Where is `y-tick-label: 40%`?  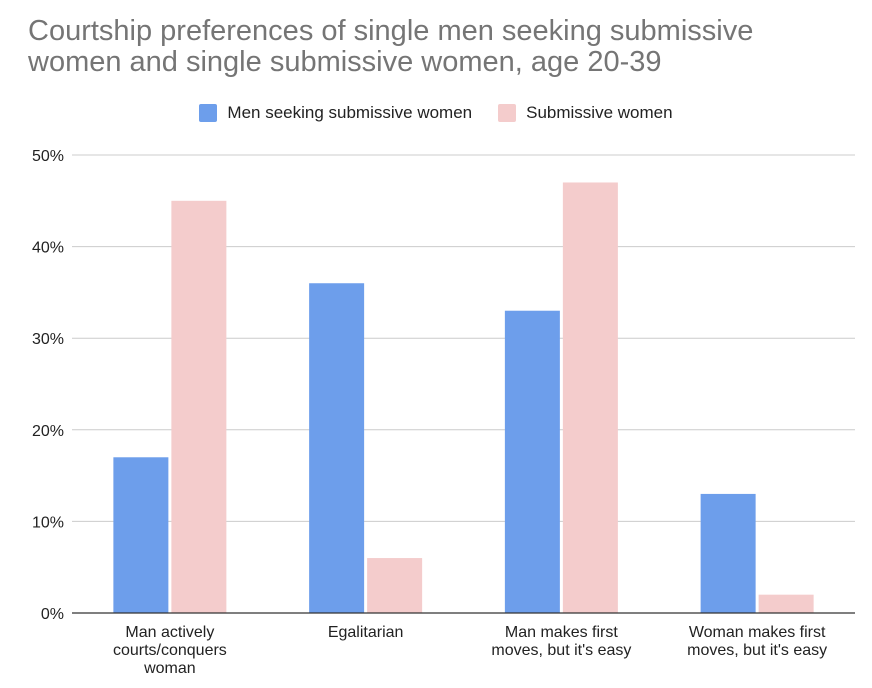
y-tick-label: 40% is located at coordinates (48, 248).